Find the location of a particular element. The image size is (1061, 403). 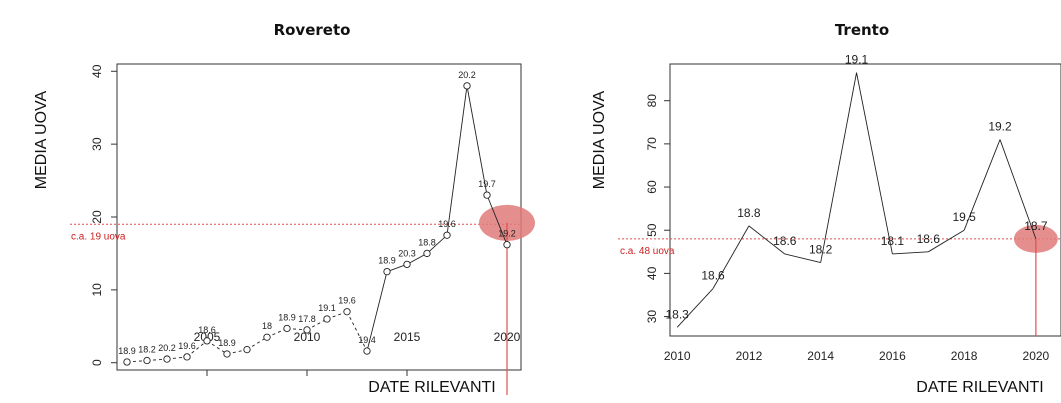

data-label: 17.8 is located at coordinates (307, 319).